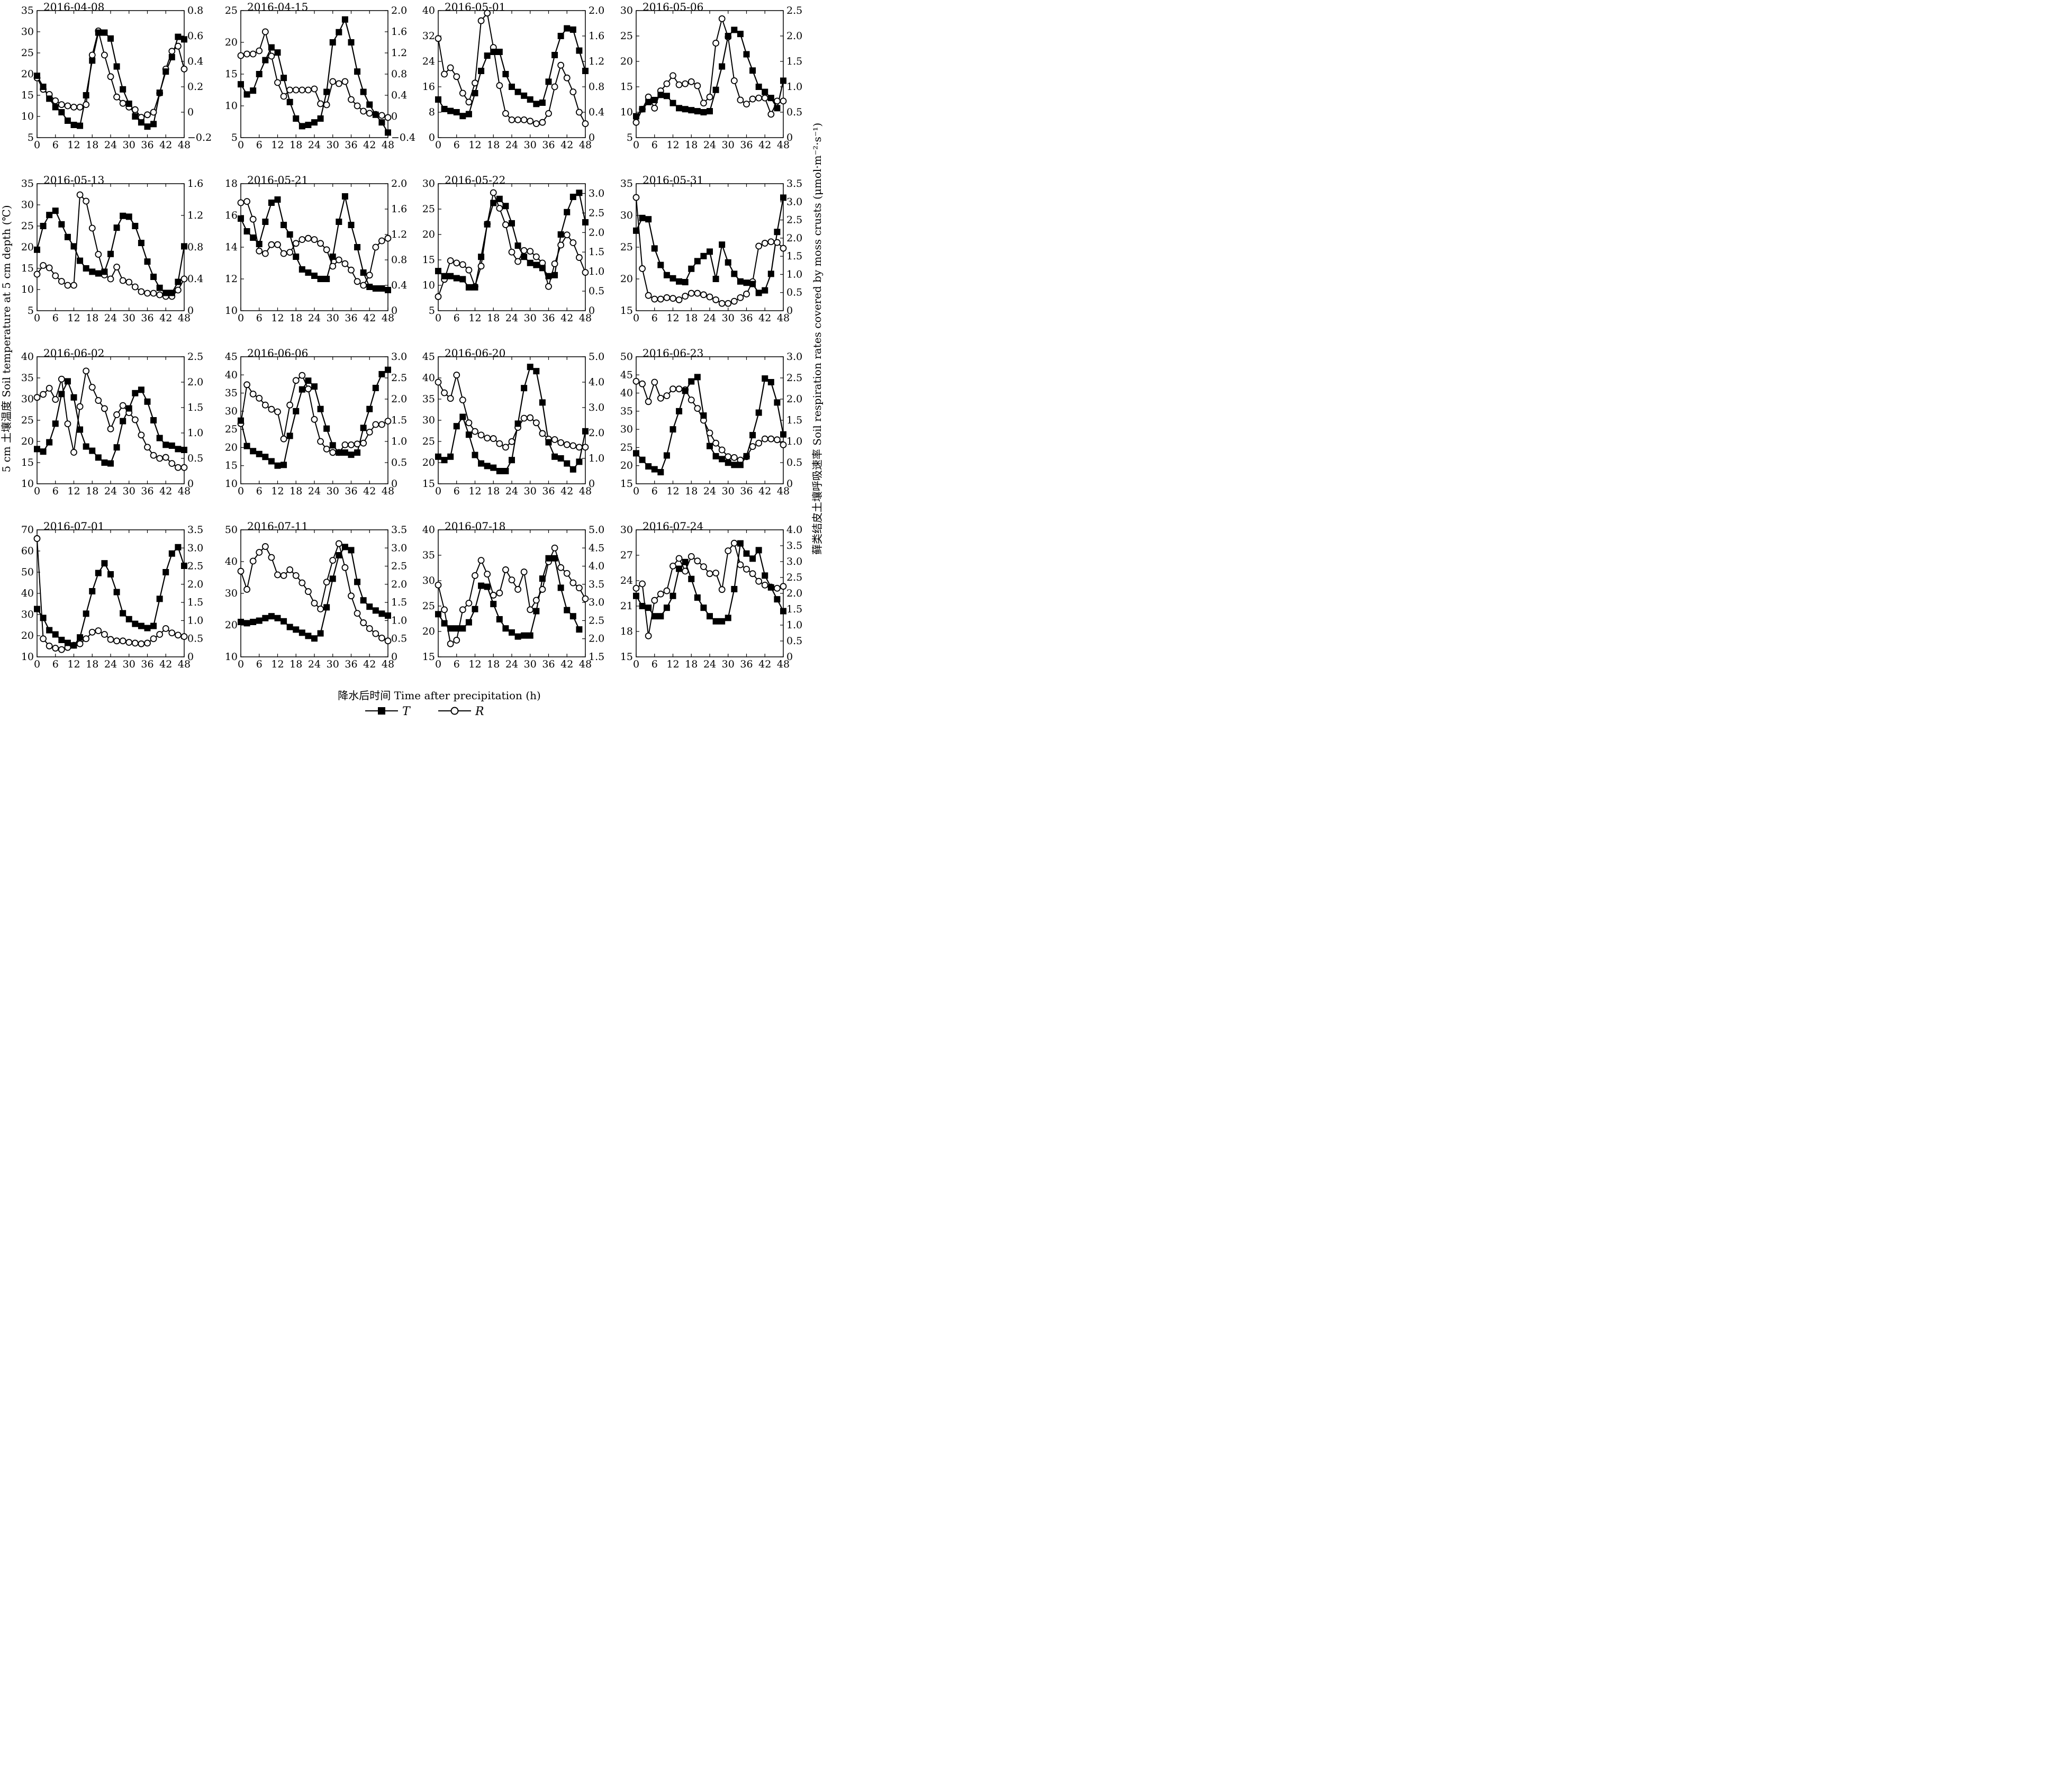 The width and height of the screenshot is (2072, 1788). I want to click on y-right-tick-label: 3.0, so click(399, 548).